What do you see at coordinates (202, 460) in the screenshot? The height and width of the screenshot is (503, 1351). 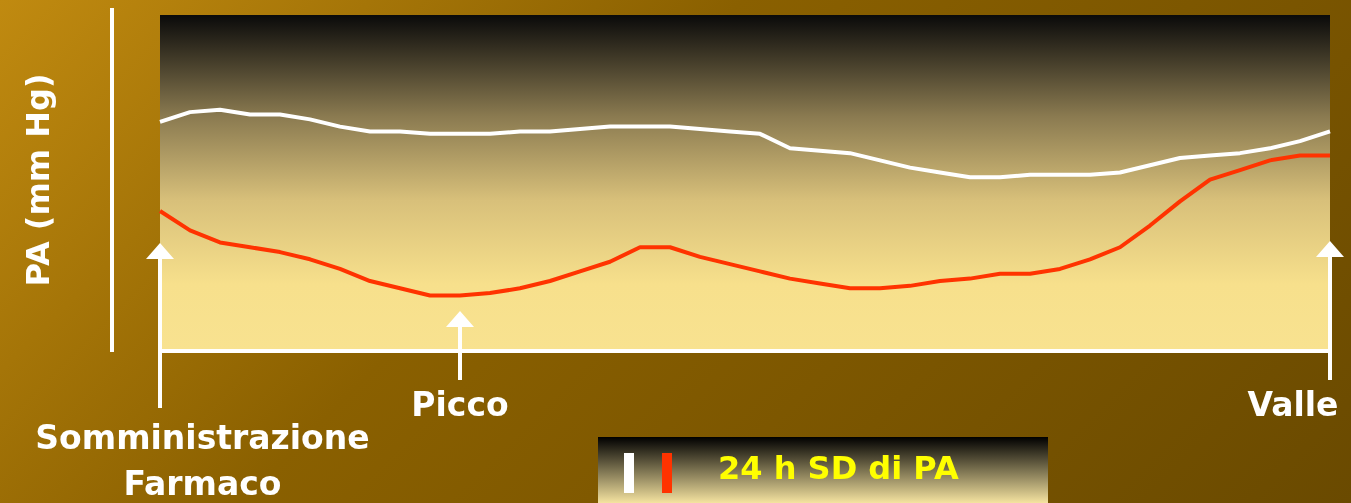 I see `text: Somministrazione Farmaco` at bounding box center [202, 460].